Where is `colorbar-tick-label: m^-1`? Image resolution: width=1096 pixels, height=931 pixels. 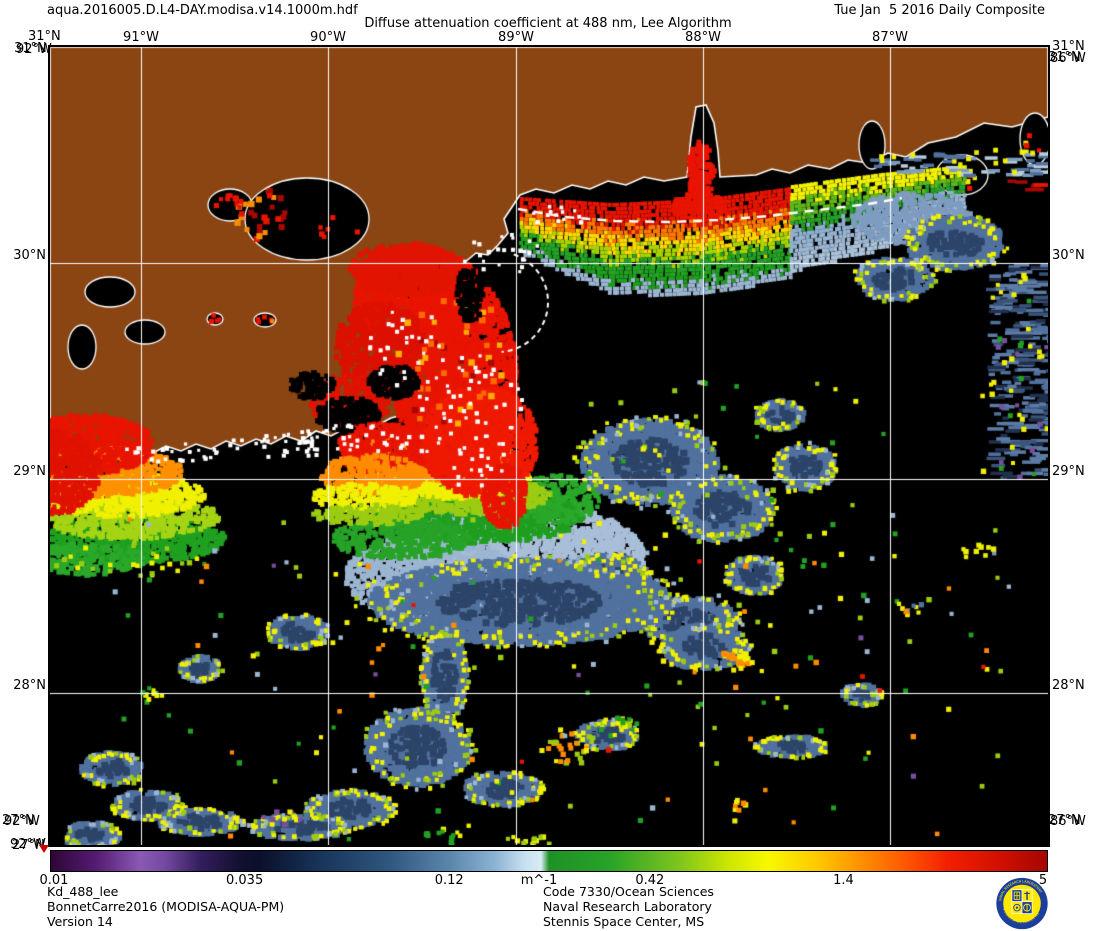 colorbar-tick-label: m^-1 is located at coordinates (539, 880).